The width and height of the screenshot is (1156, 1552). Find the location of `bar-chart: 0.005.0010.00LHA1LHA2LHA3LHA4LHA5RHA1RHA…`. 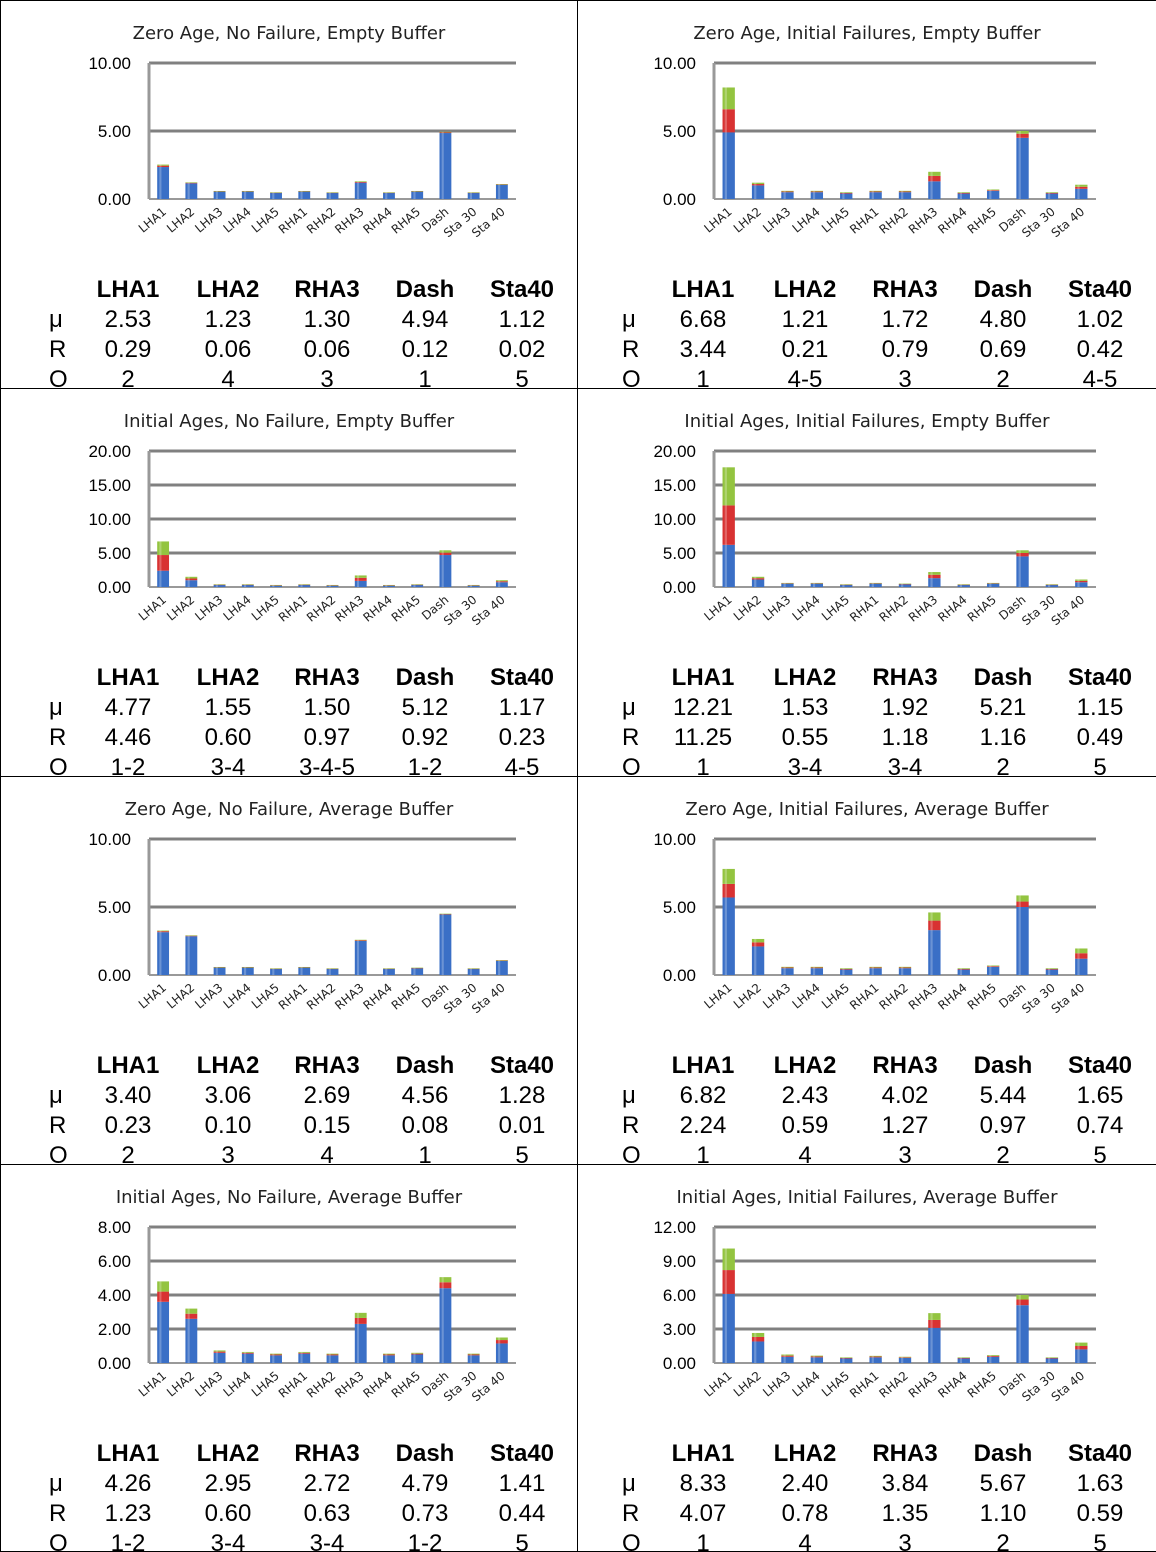

bar-chart: 0.005.0010.00LHA1LHA2LHA3LHA4LHA5RHA1RHA… is located at coordinates (302, 147).